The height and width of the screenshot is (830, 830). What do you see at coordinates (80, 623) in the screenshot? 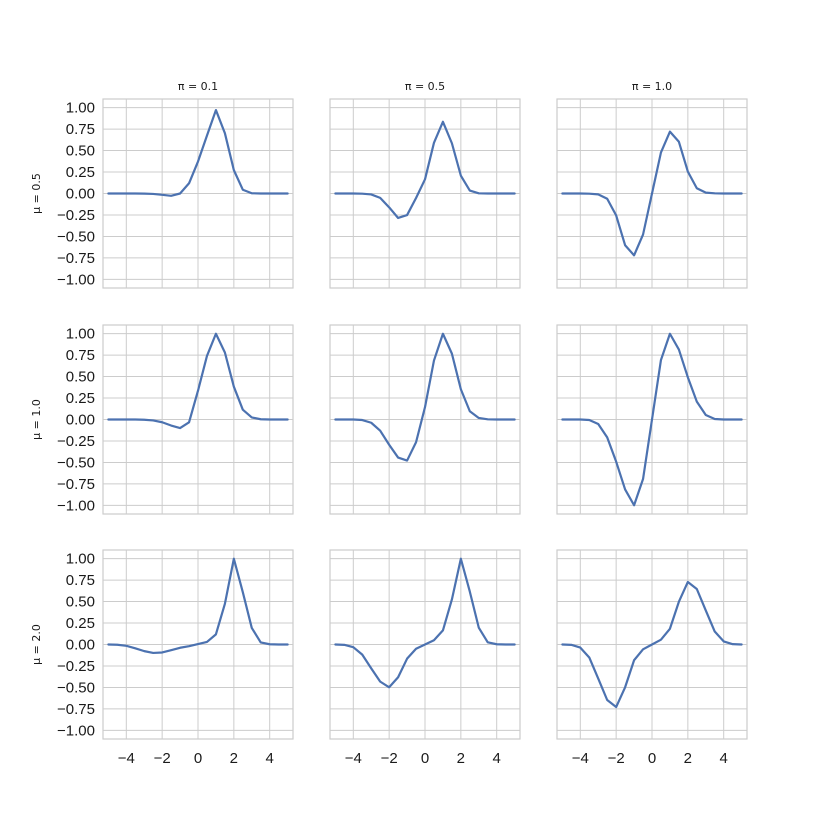
I see `y-tick-label-r2c0-3: 0.25` at bounding box center [80, 623].